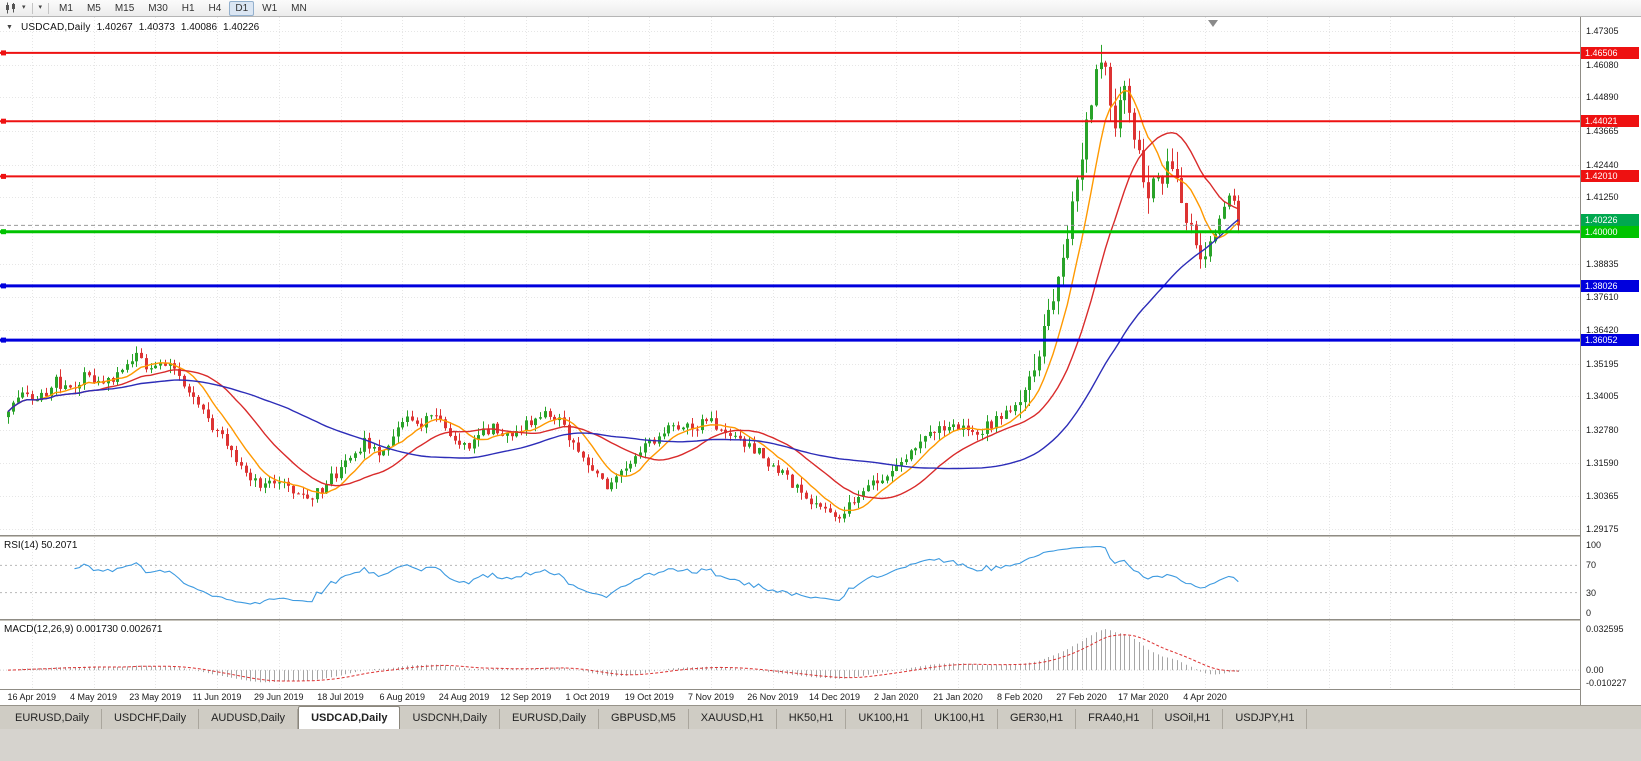 The image size is (1641, 761). I want to click on price-line-tag-1.46506: 1.46506, so click(1610, 52).